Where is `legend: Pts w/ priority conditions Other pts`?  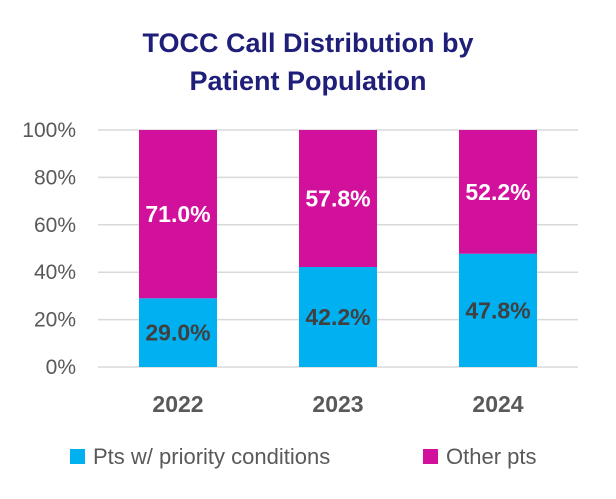
legend: Pts w/ priority conditions Other pts is located at coordinates (303, 456).